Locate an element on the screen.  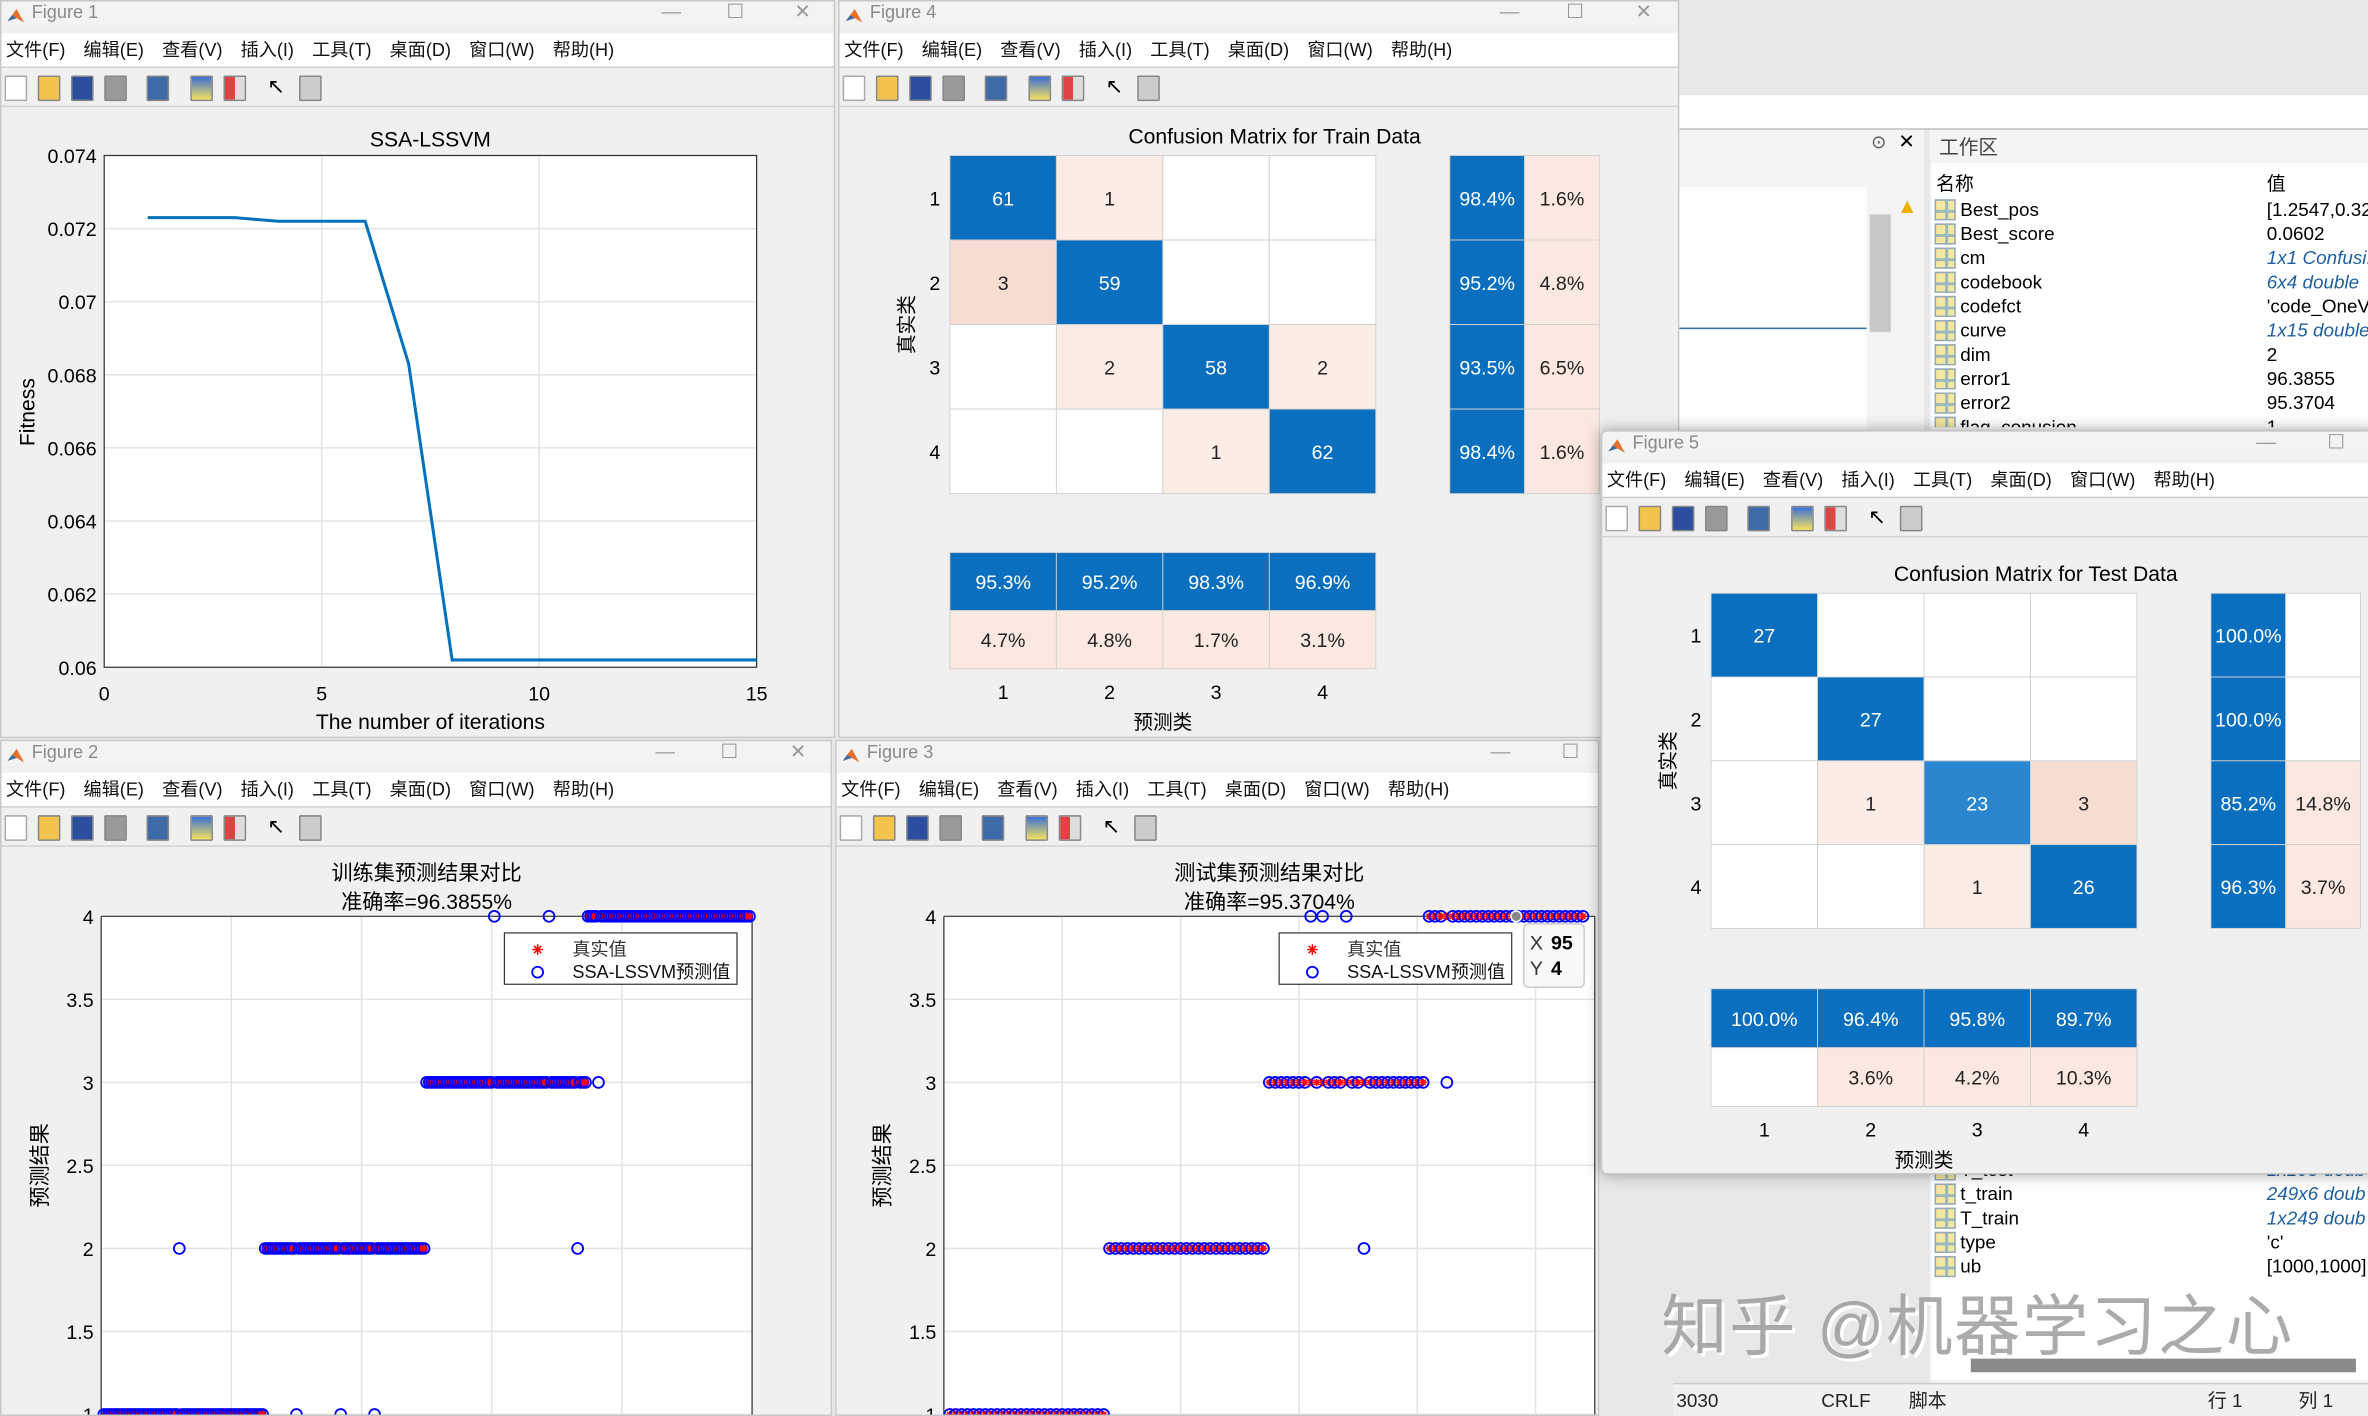
workspace-variable-curve: curve 1x15 double is located at coordinates (2150, 331).